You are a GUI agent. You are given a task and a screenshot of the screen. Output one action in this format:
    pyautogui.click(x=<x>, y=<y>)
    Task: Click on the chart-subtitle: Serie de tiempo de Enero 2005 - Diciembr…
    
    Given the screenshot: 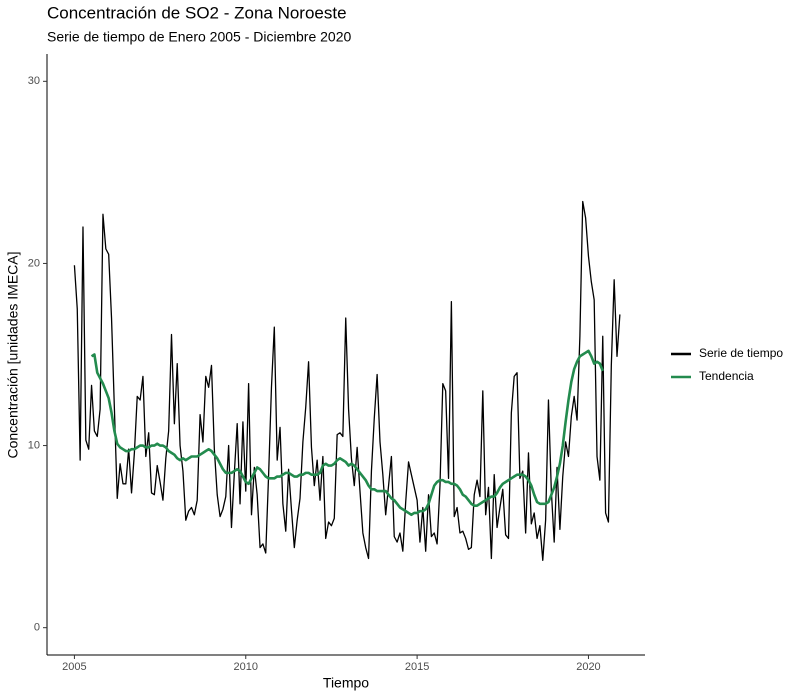 What is the action you would take?
    pyautogui.click(x=199, y=37)
    